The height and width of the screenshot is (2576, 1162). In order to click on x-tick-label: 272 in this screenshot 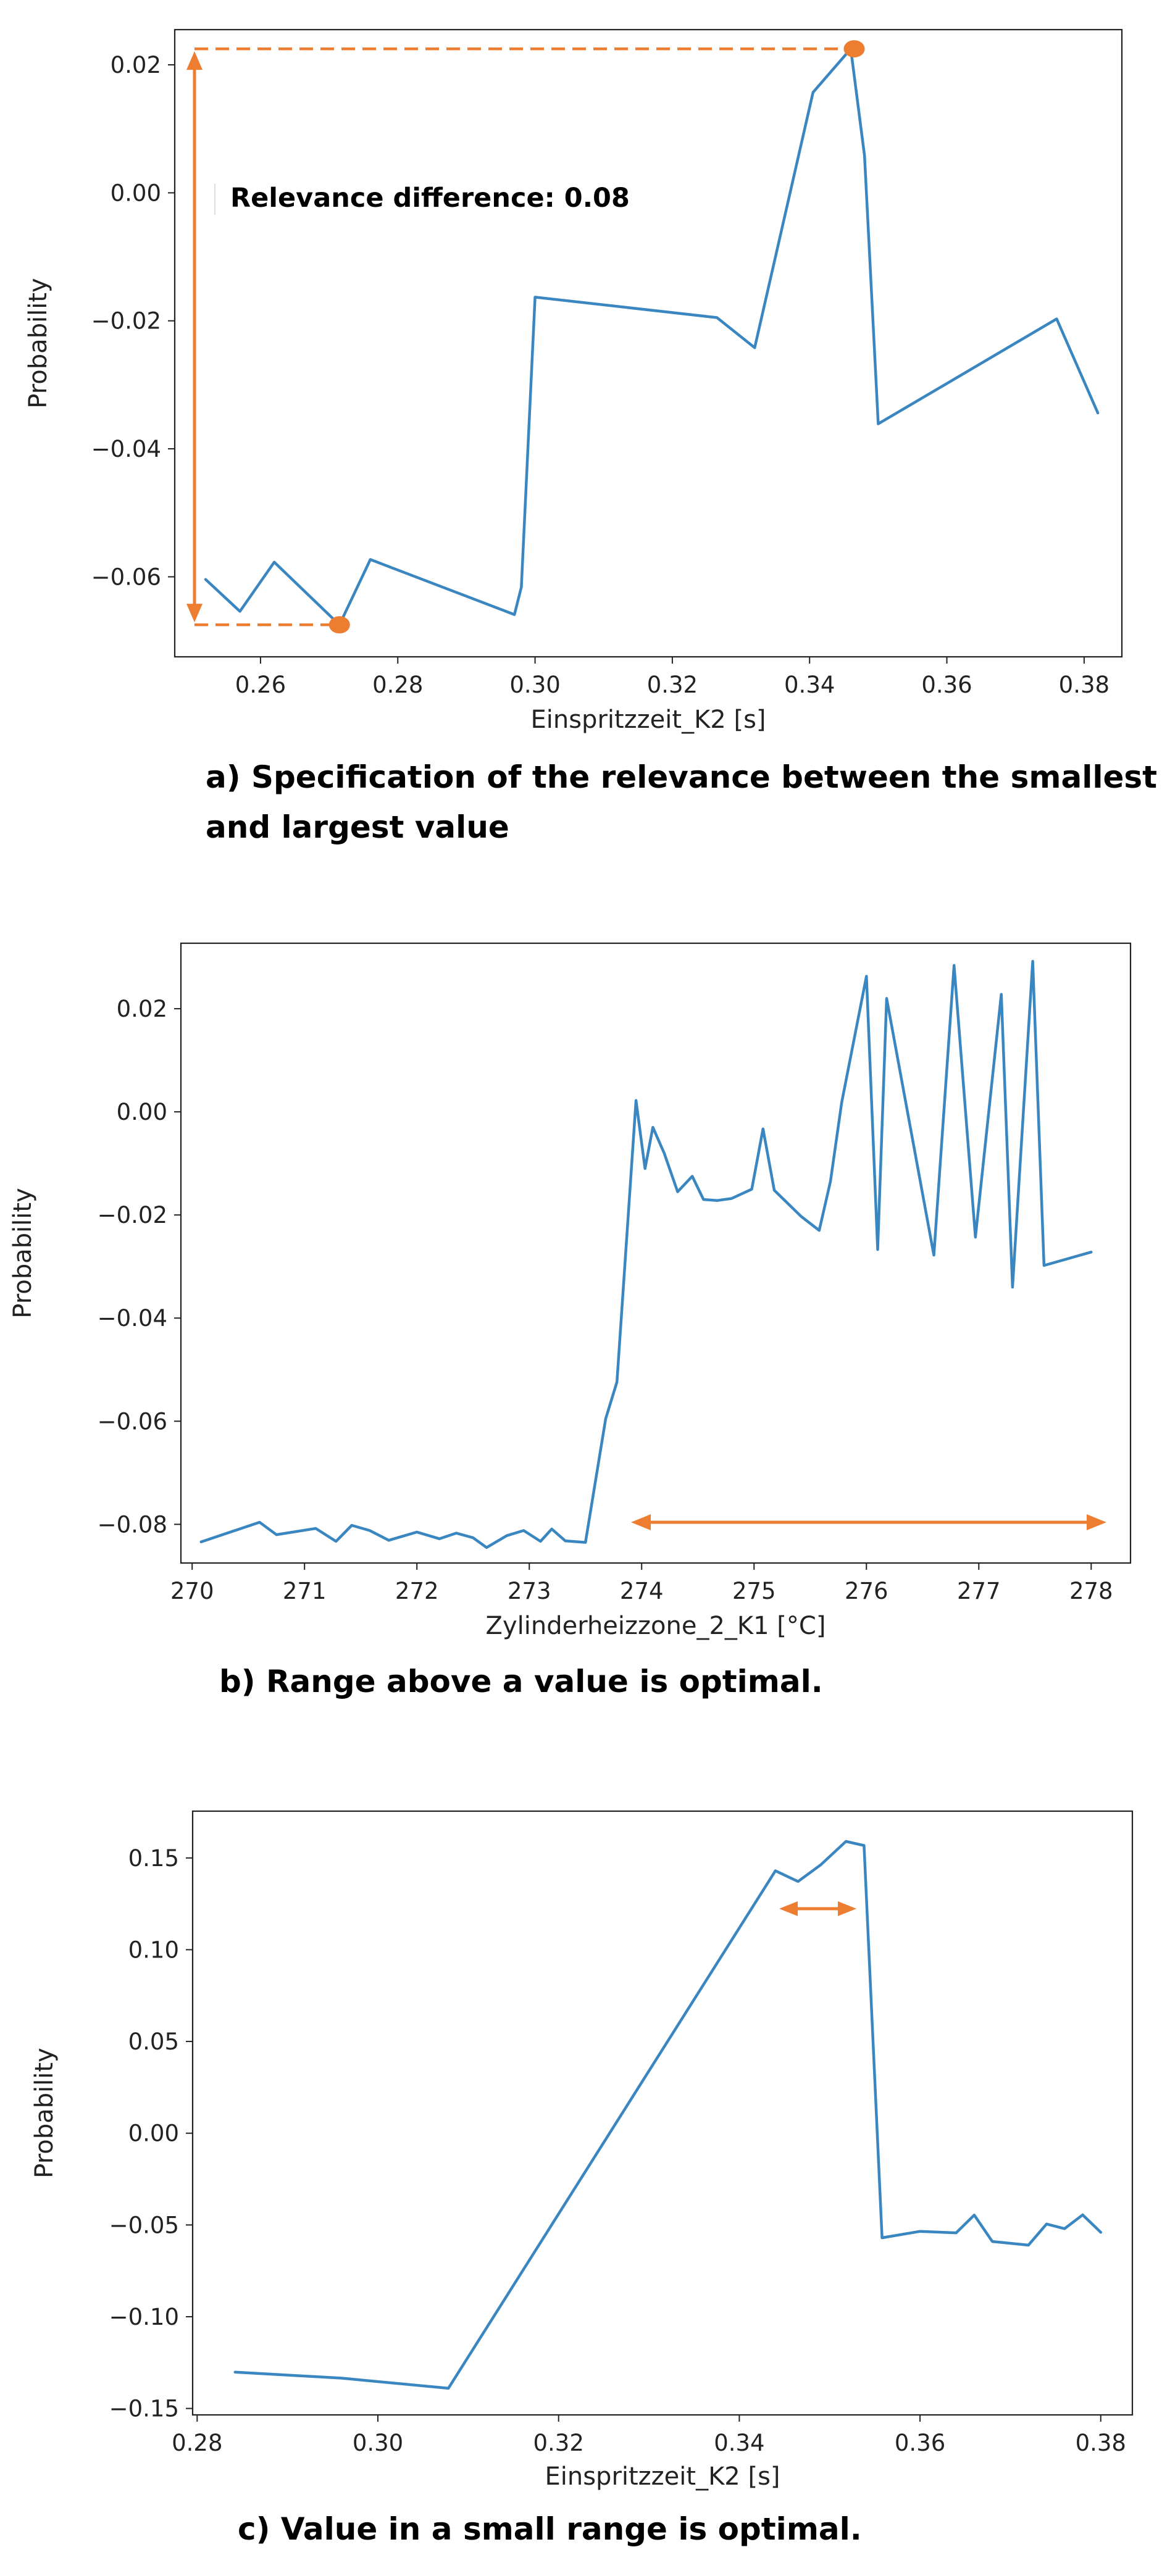, I will do `click(417, 1591)`.